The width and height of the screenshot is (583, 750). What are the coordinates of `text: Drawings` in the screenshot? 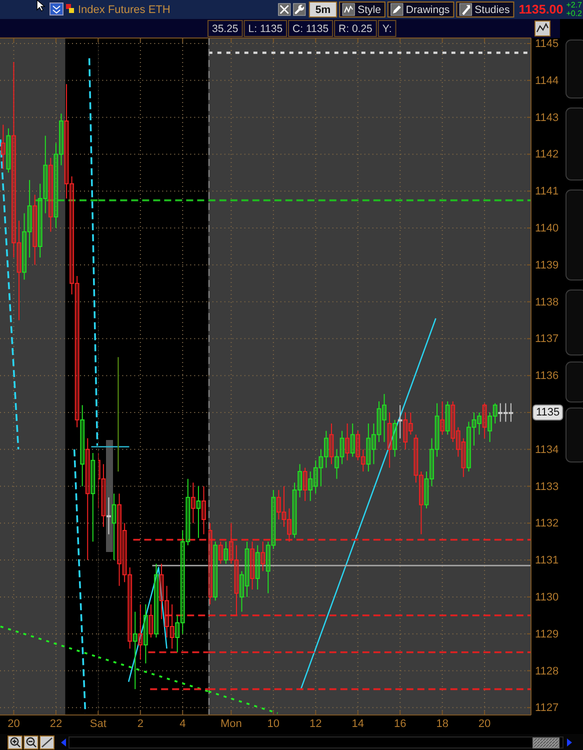 It's located at (428, 10).